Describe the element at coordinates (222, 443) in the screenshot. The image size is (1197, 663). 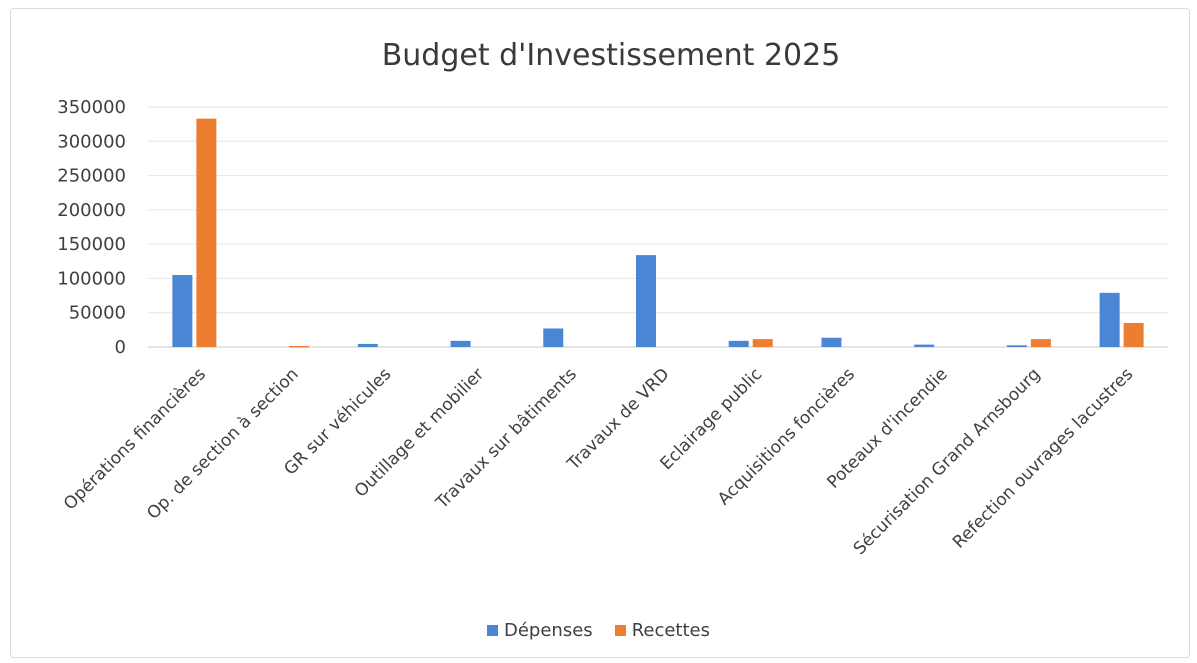
I see `x-category-label: Op. de section à section` at that location.